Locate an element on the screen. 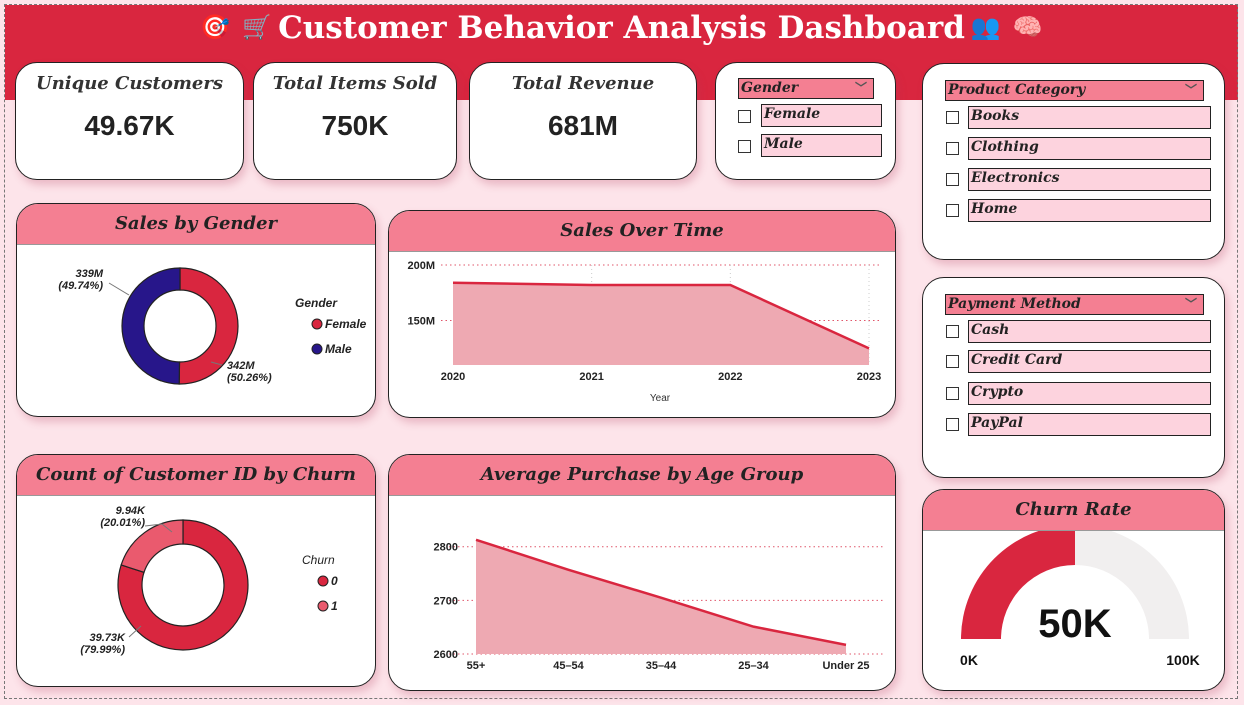 The height and width of the screenshot is (705, 1244). kpi-card-unique-customers: Unique Customers 49.67K is located at coordinates (129, 121).